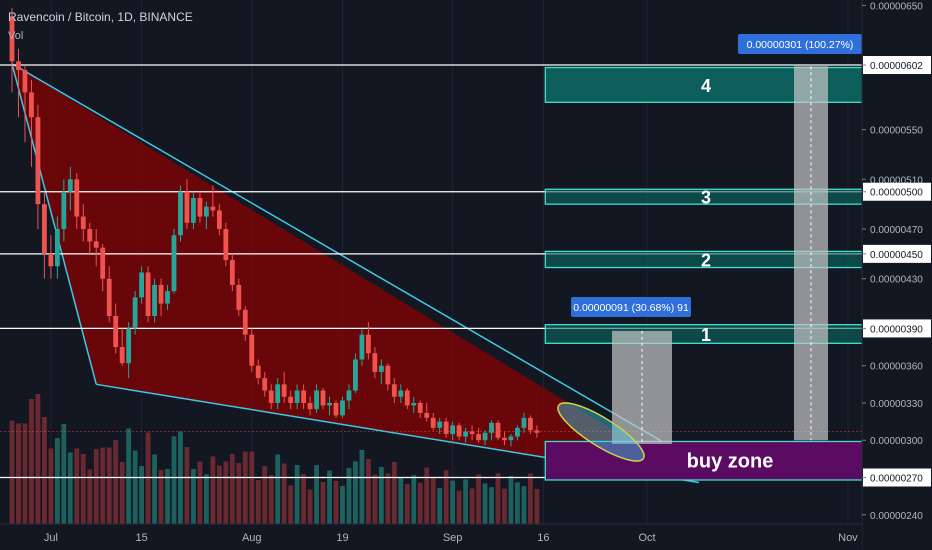 The width and height of the screenshot is (932, 550). I want to click on chart-title: Ravencoin / Bitcoin, 1D, BINANCE, so click(100, 17).